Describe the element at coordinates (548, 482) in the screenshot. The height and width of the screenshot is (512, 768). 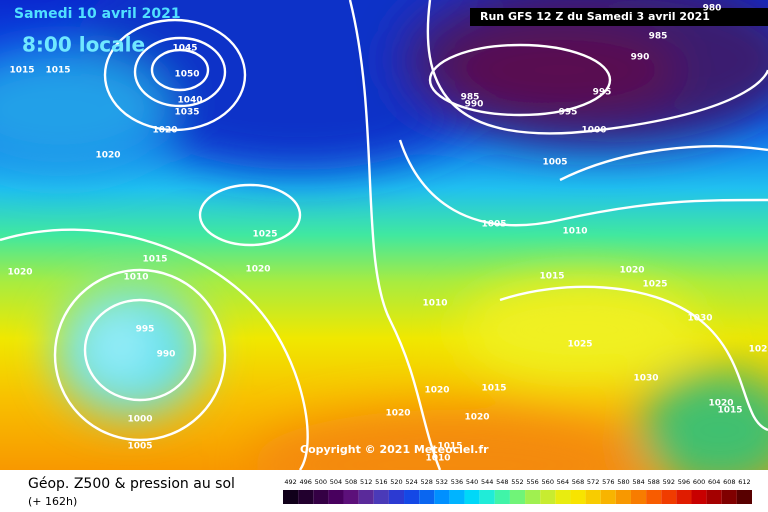
I see `scale-label: 560` at that location.